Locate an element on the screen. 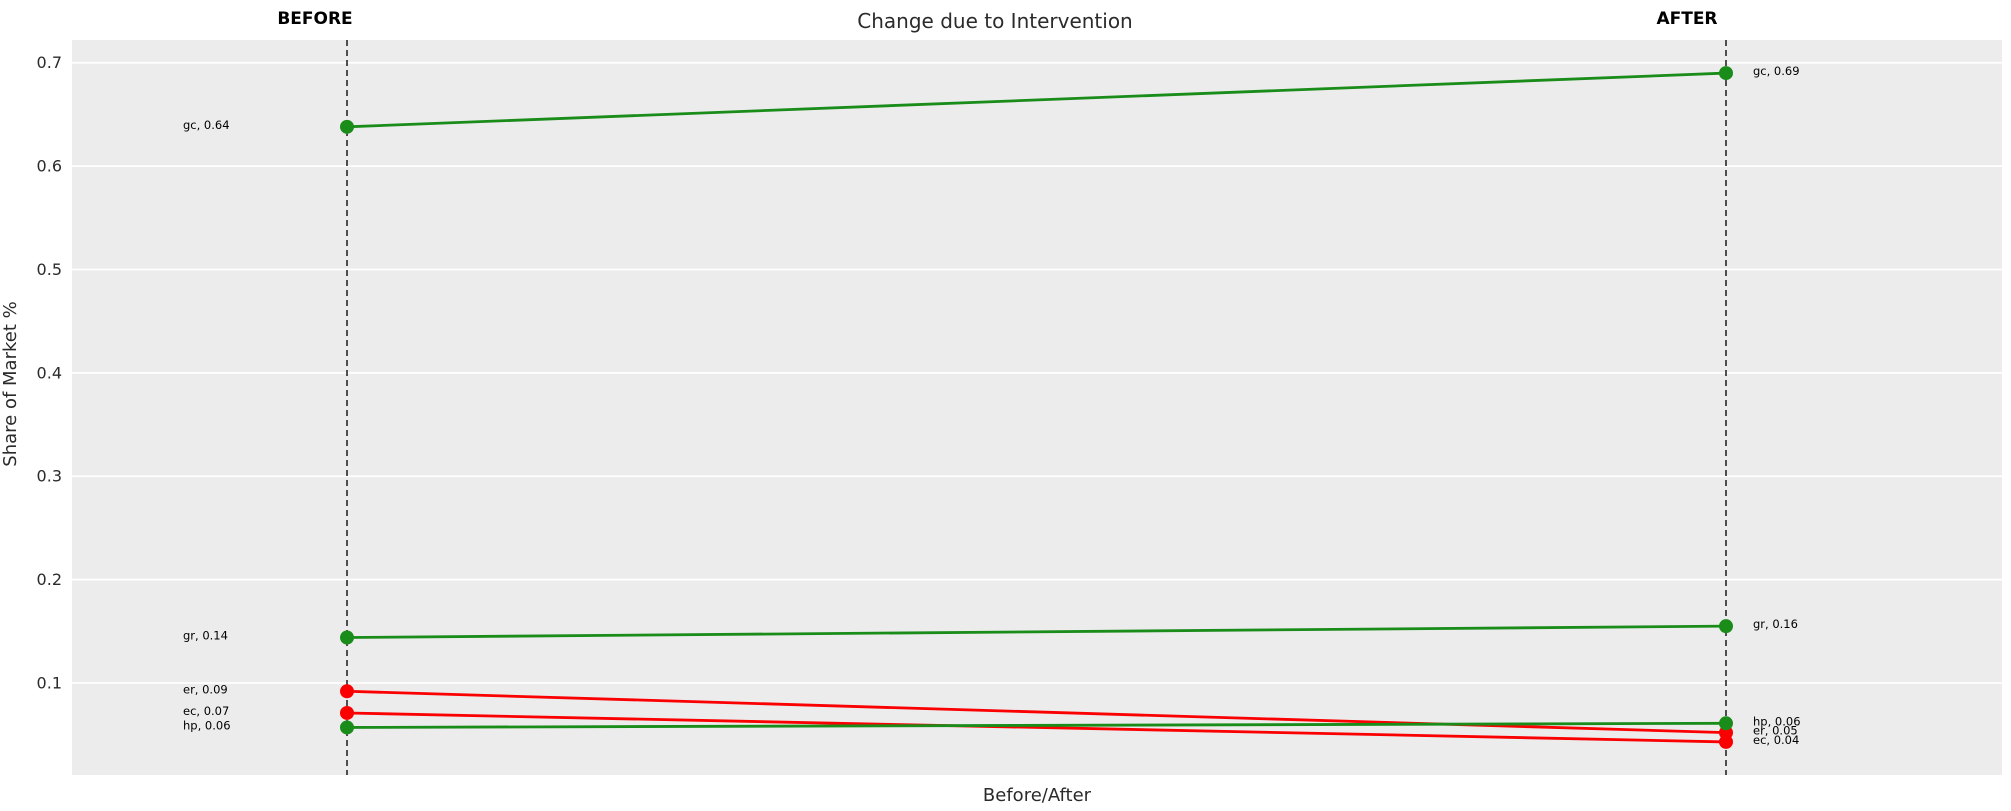  point-hp-before is located at coordinates (347, 727).